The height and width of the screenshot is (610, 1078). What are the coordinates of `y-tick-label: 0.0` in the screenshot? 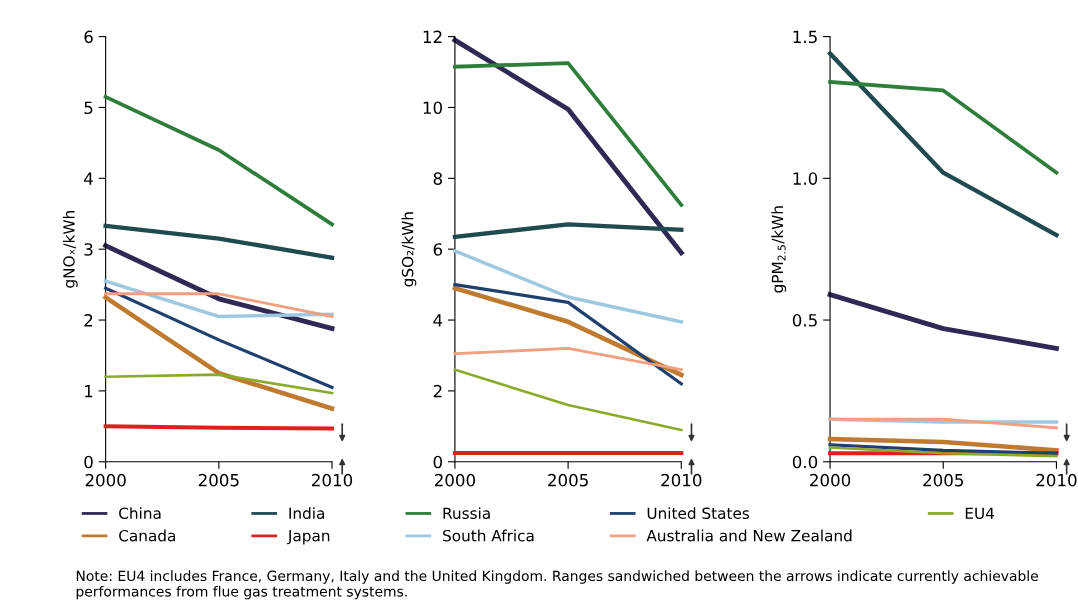 It's located at (805, 462).